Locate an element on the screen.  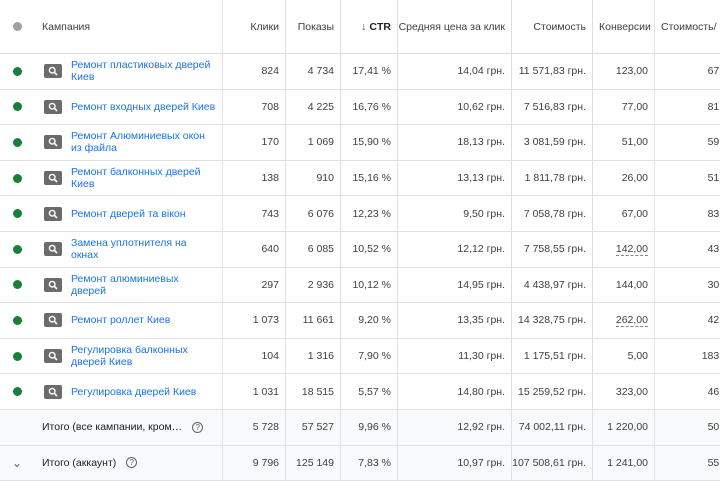
cost-cell: 3 081,59 грн. is located at coordinates (551, 142).